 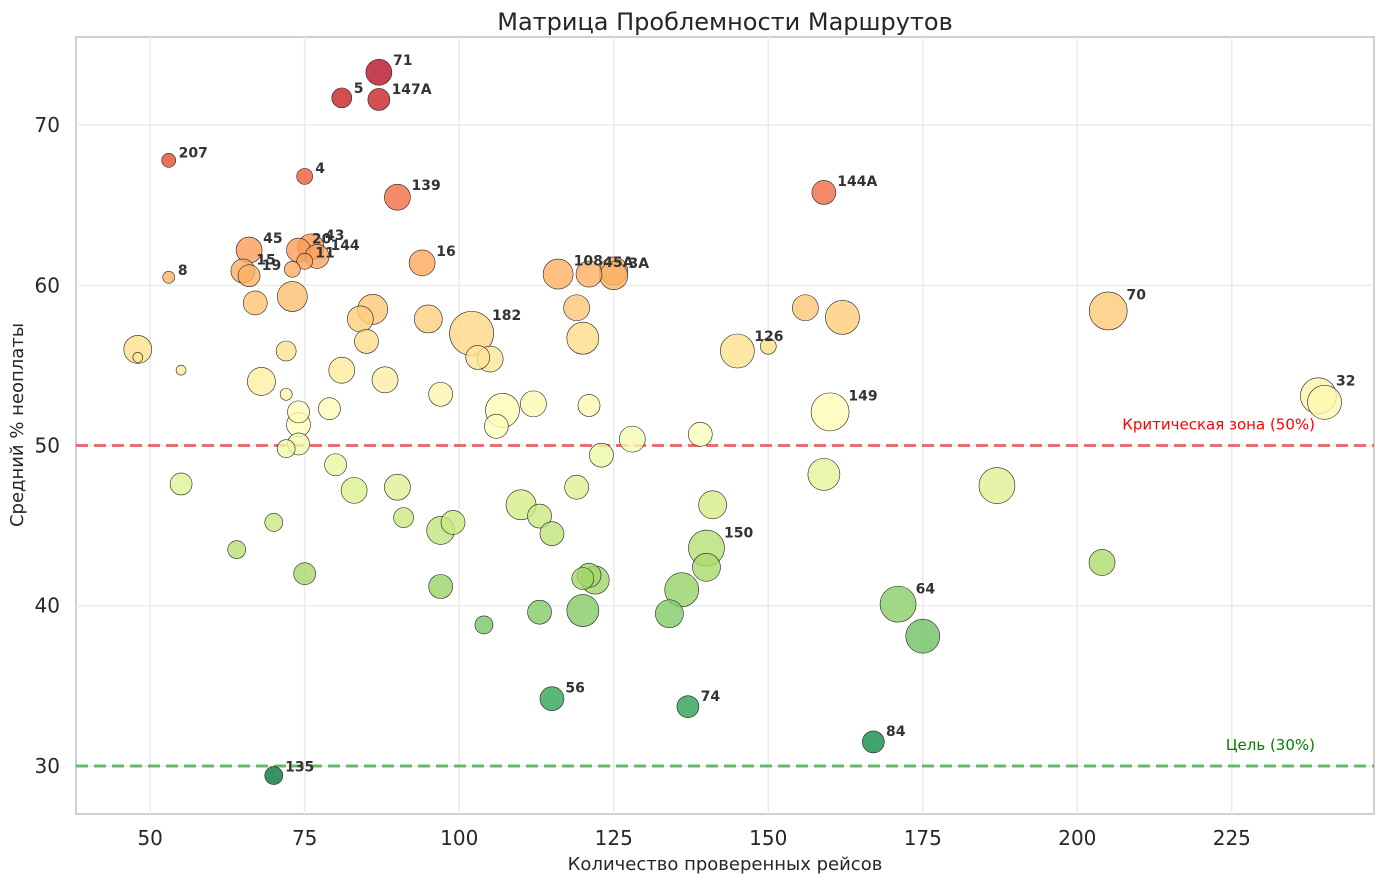 What do you see at coordinates (47, 606) in the screenshot?
I see `y-tick-label: 40` at bounding box center [47, 606].